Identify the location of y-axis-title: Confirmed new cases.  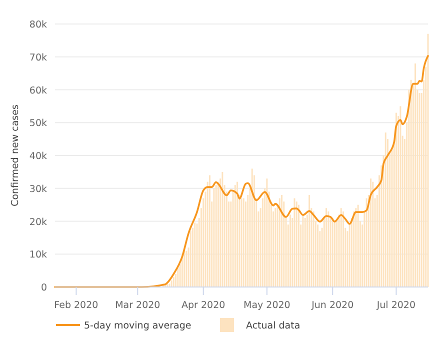
(15, 155).